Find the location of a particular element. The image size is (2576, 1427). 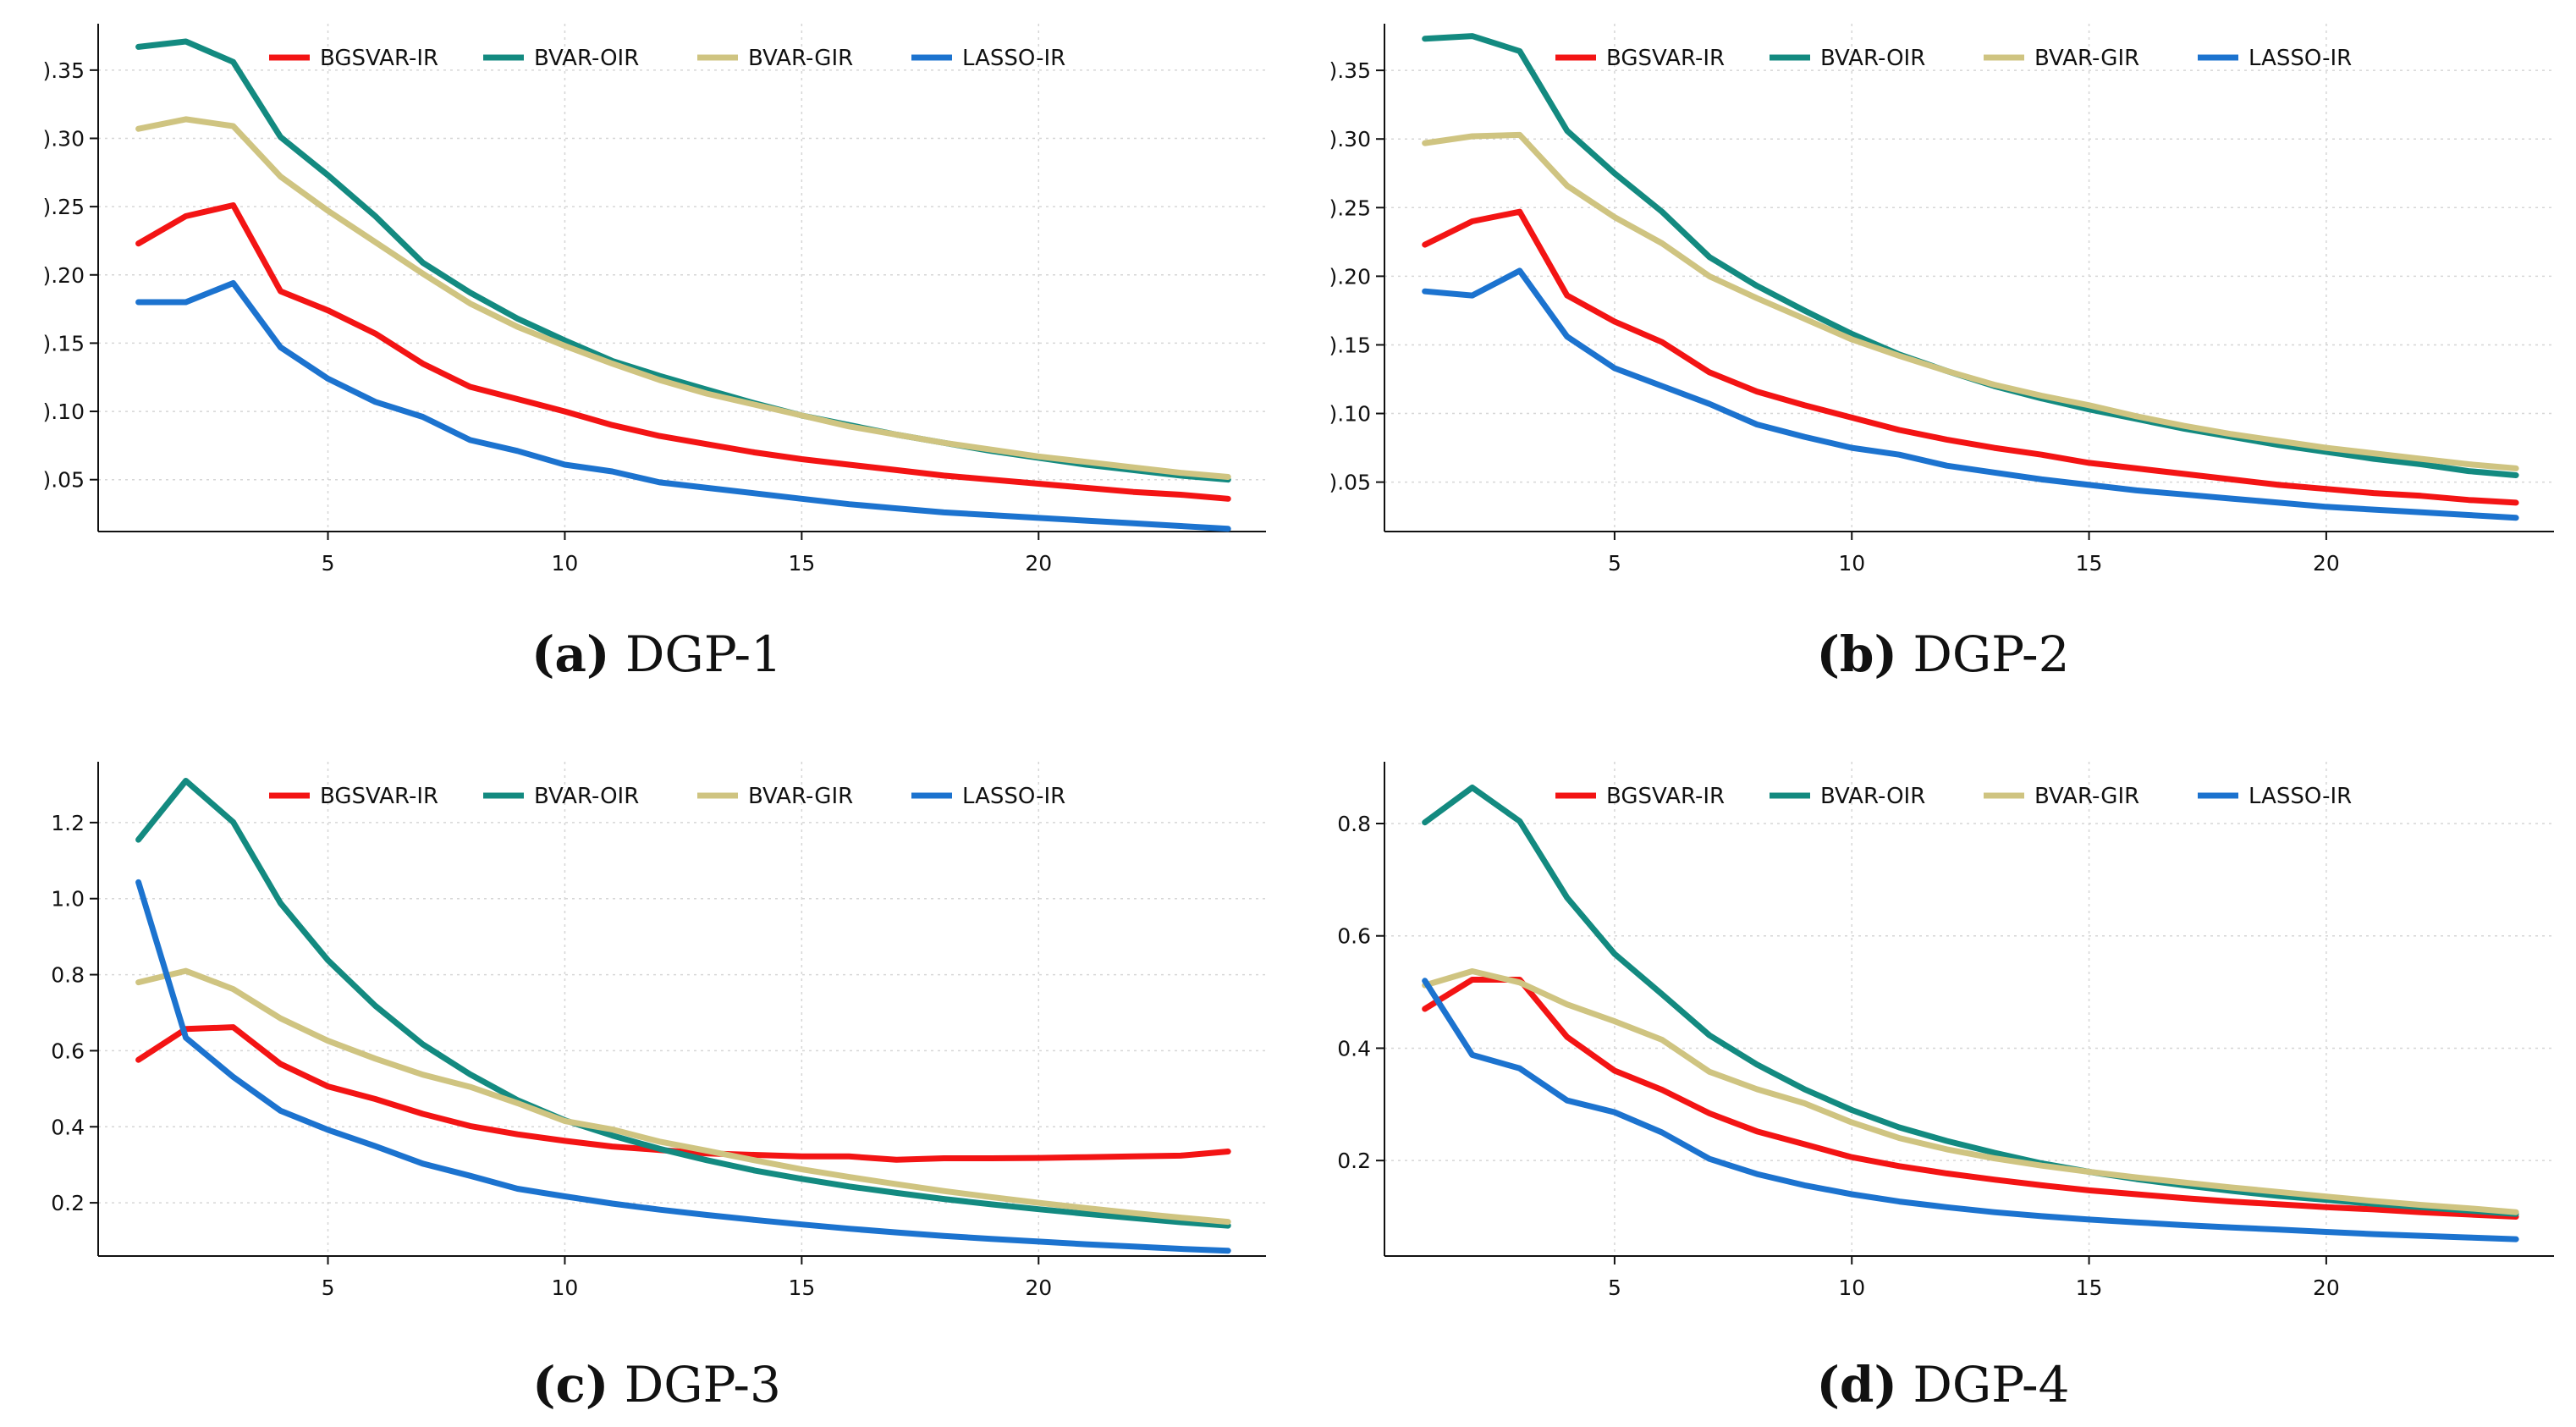

caption-letter: (d) is located at coordinates (1856, 1384).